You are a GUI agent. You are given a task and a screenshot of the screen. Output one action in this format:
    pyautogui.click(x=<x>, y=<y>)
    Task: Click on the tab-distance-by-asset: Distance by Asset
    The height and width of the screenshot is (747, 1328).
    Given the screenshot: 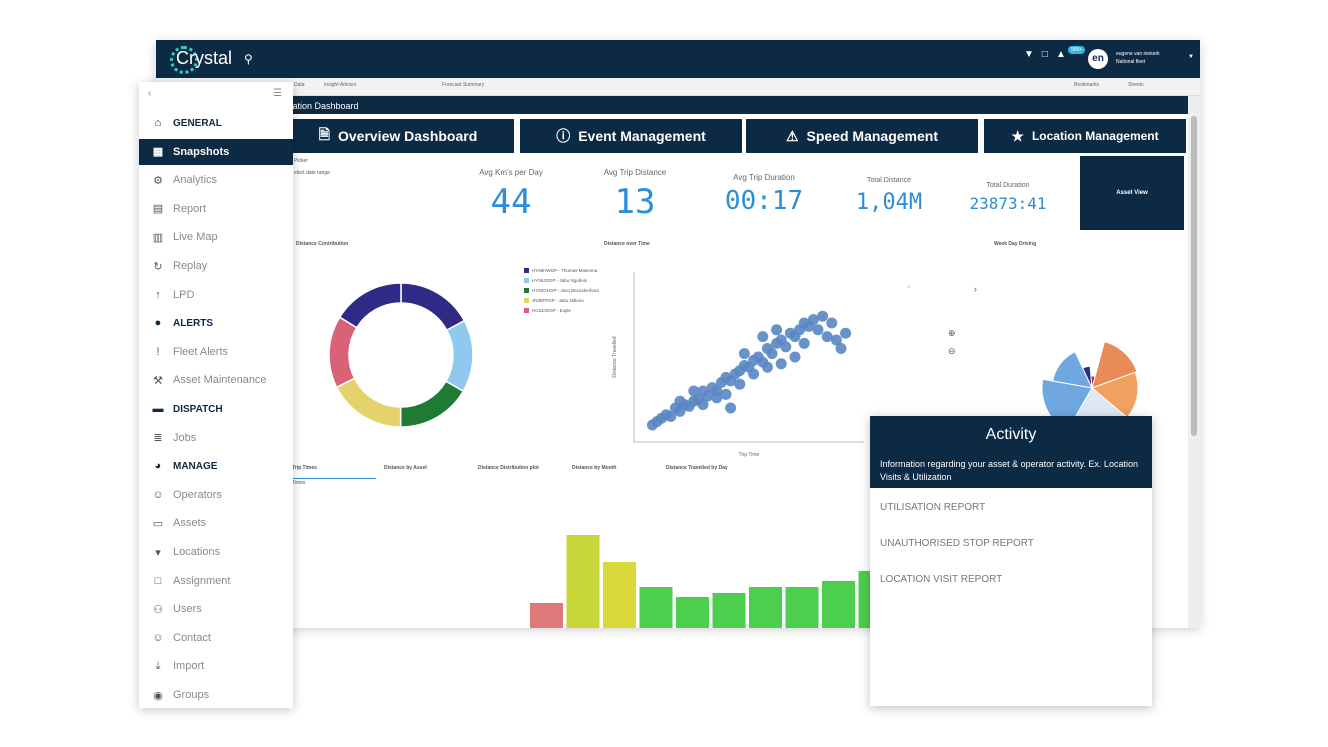 What is the action you would take?
    pyautogui.click(x=405, y=468)
    